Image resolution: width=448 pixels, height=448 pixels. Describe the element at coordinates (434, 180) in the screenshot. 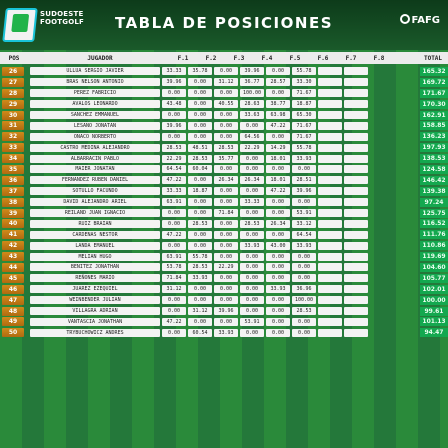

I see `total-score: 146.42` at that location.